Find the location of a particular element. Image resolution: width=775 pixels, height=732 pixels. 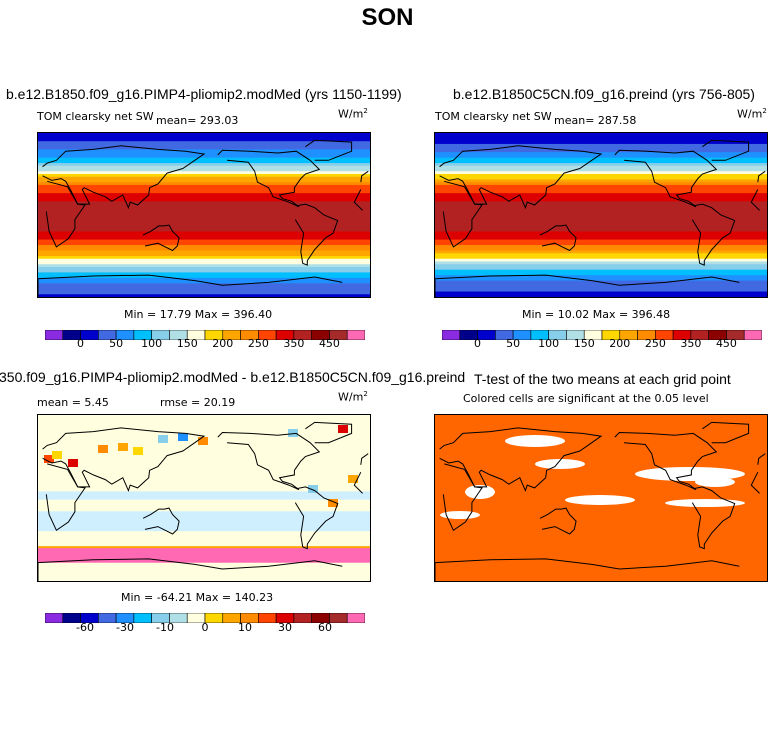

map-canvas-top-right is located at coordinates (601, 215).